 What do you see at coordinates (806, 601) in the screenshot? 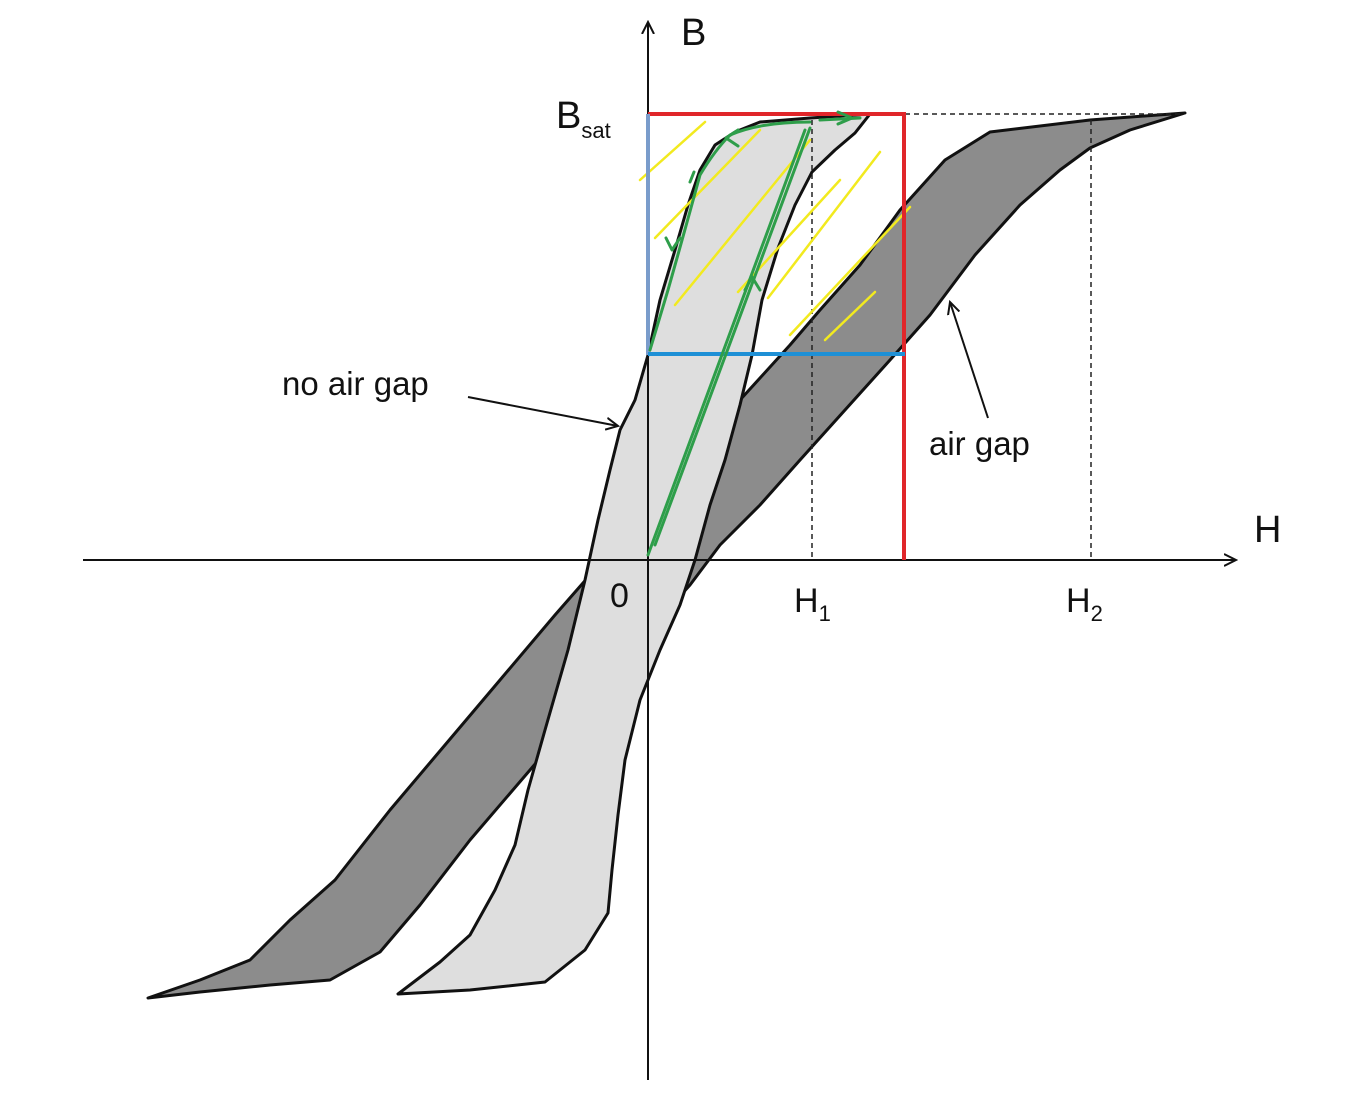
I see `h1-main: H` at bounding box center [806, 601].